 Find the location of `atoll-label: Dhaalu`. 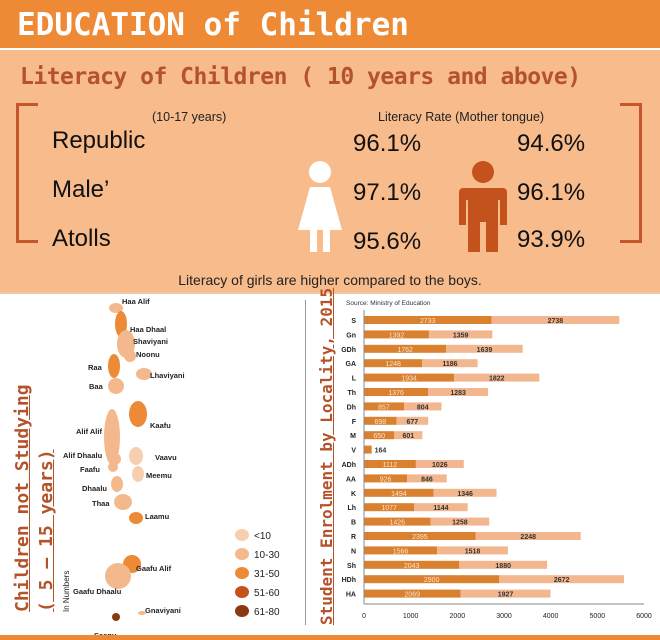

atoll-label: Dhaalu is located at coordinates (94, 488).